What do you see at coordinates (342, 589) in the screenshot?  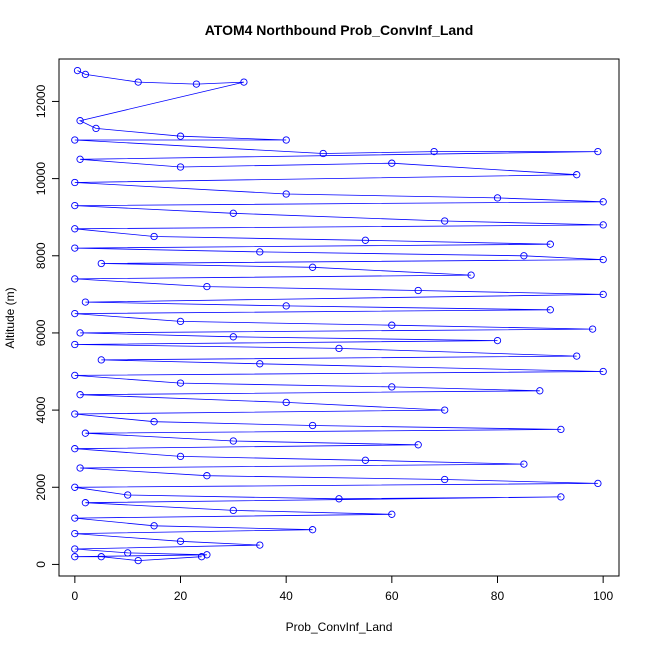 I see `x-axis: 0 20 40 60 80 100` at bounding box center [342, 589].